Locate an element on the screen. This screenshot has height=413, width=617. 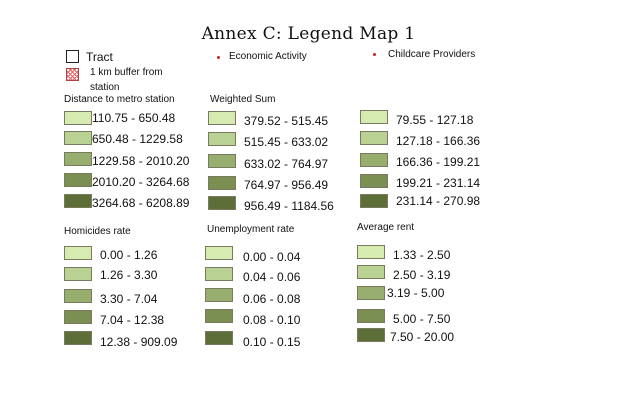
legend-class-label: 127.18 - 166.36 is located at coordinates (438, 141).